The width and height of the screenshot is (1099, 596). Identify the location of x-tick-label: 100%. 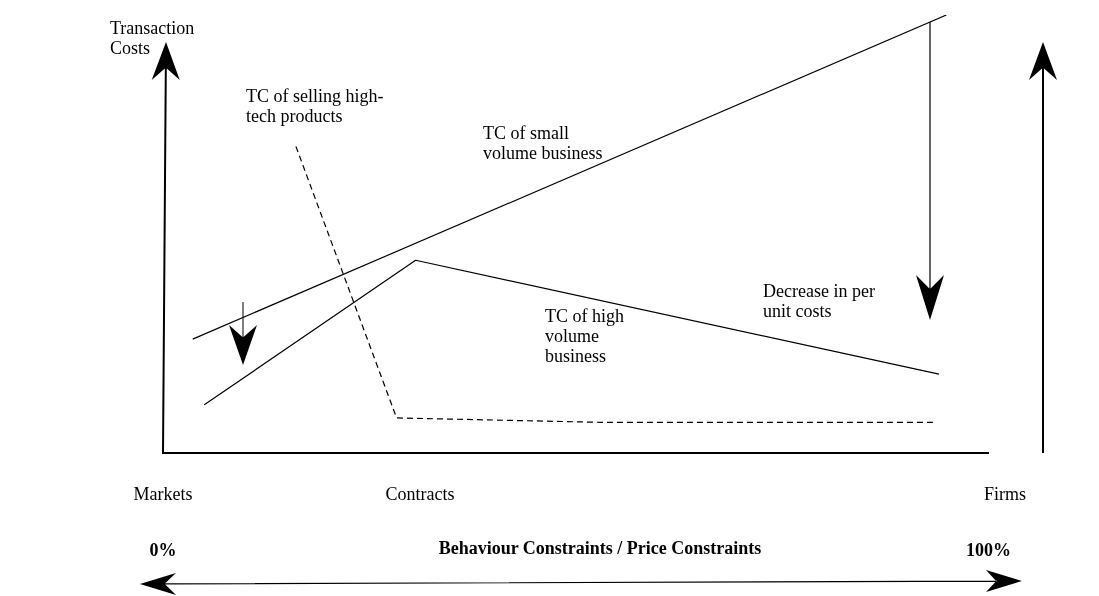
(988, 550).